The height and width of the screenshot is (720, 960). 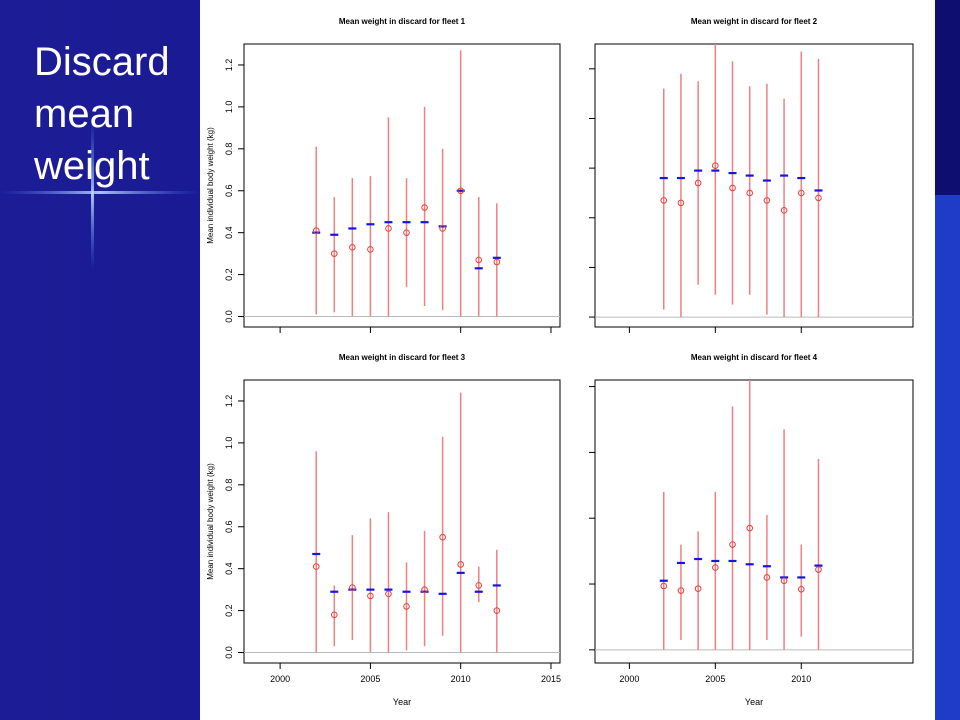 What do you see at coordinates (388, 228) in the screenshot?
I see `observed-point-1-2006` at bounding box center [388, 228].